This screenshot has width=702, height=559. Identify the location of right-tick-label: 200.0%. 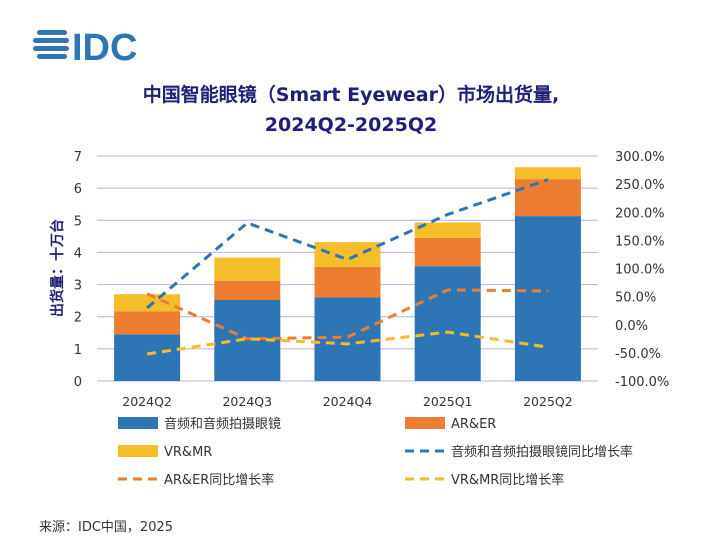
(640, 213).